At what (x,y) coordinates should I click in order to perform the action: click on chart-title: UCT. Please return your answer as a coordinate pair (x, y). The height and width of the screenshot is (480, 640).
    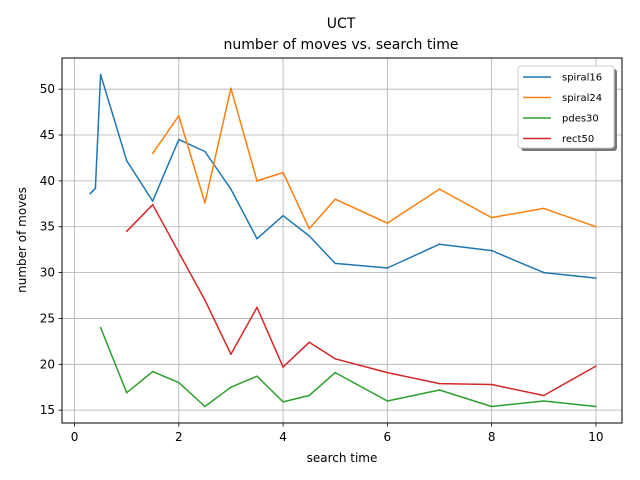
    Looking at the image, I should click on (341, 24).